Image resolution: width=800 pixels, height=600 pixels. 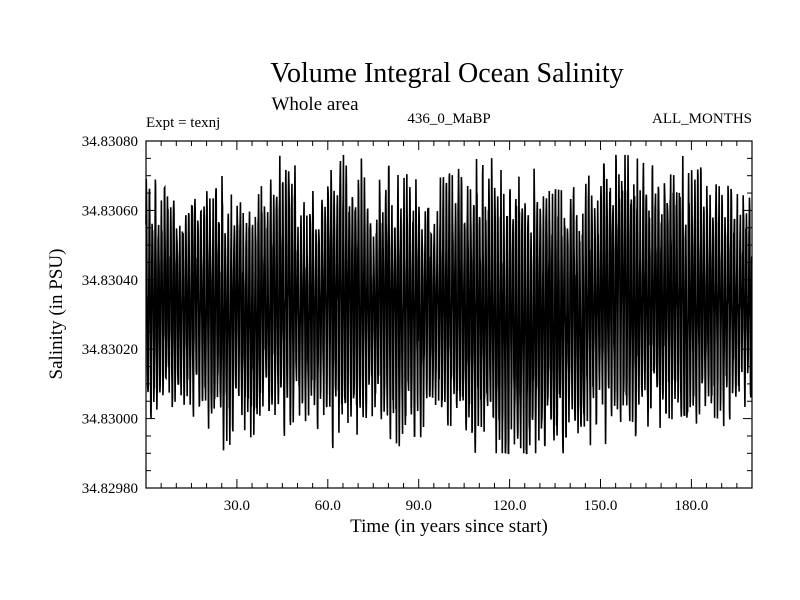 What do you see at coordinates (702, 119) in the screenshot?
I see `months-label: ALL_MONTHS` at bounding box center [702, 119].